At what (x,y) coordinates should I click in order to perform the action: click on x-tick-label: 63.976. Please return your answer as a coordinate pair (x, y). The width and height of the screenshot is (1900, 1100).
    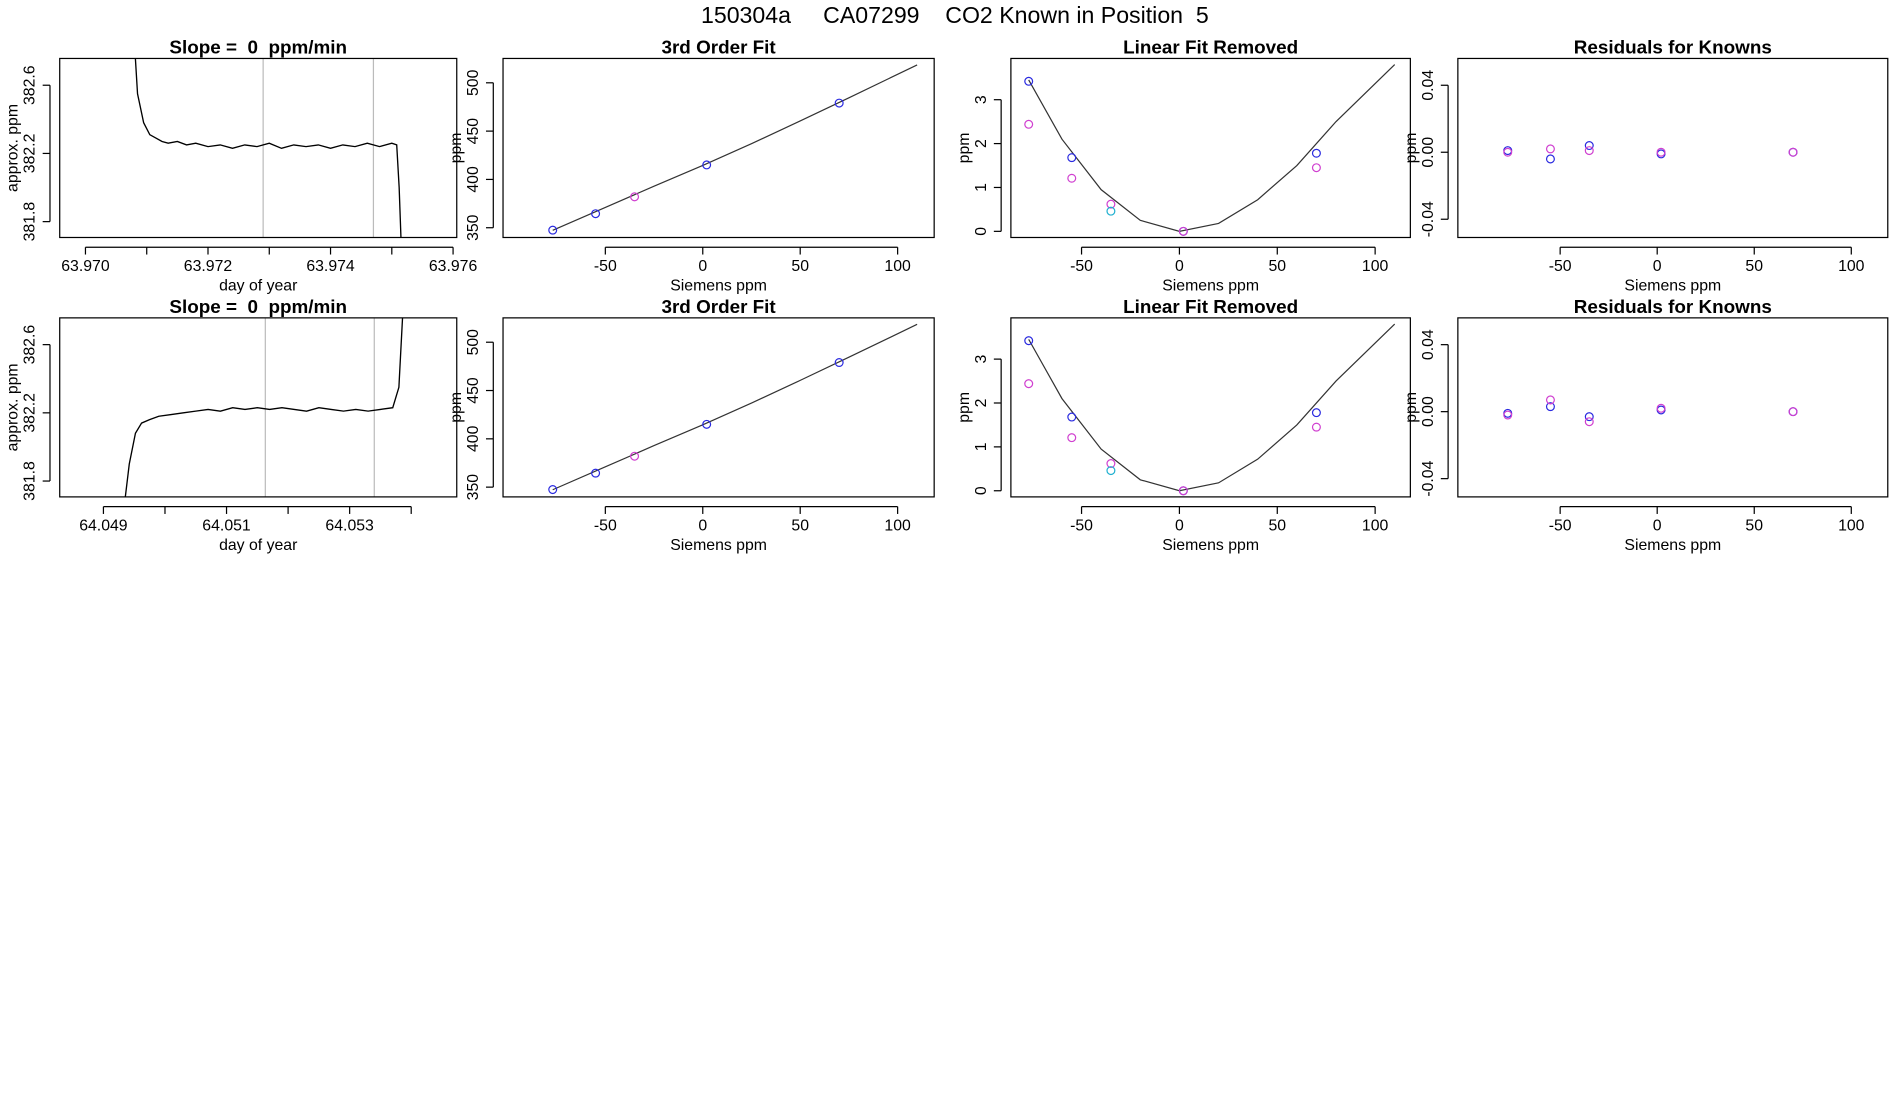
    Looking at the image, I should click on (453, 266).